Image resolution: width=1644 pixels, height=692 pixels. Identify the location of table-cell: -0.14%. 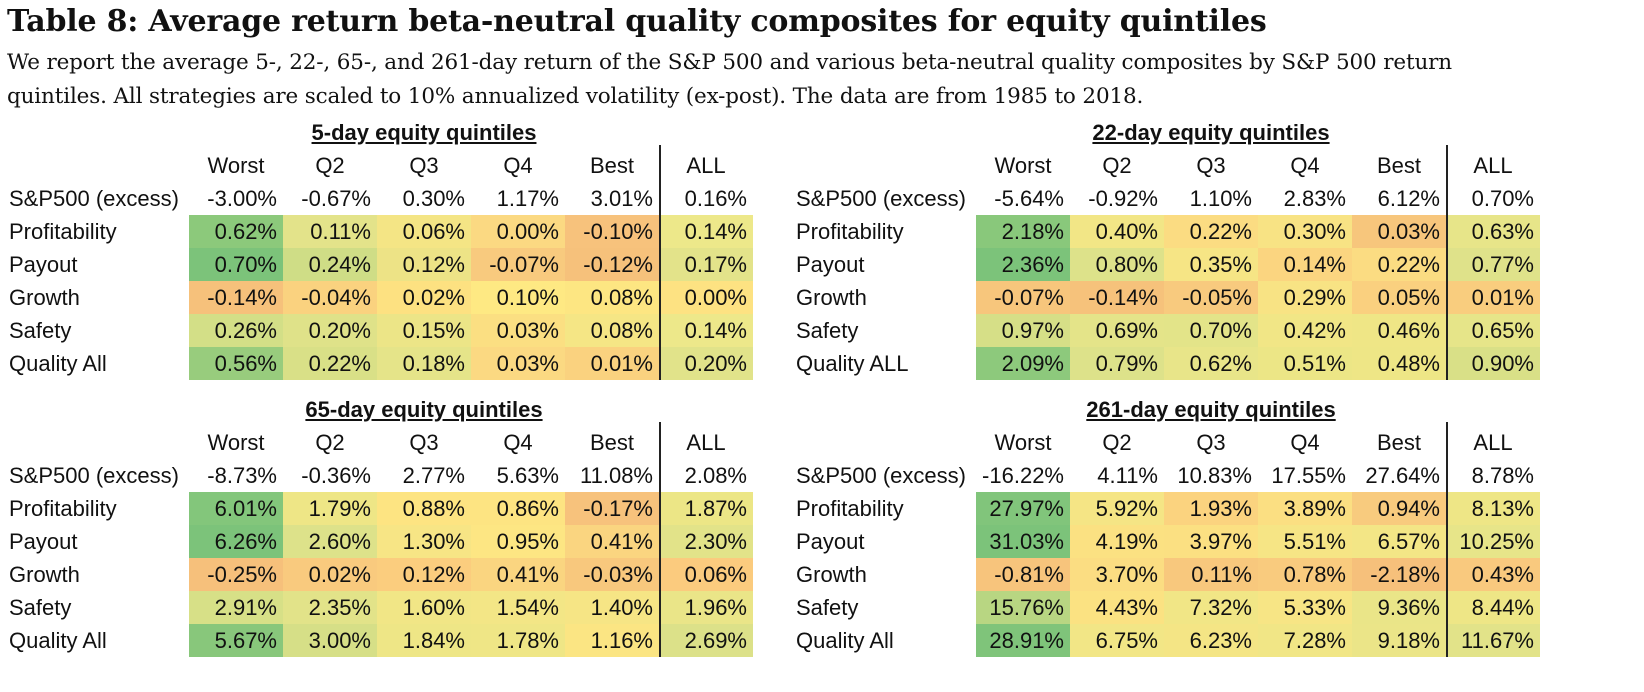
(1117, 297).